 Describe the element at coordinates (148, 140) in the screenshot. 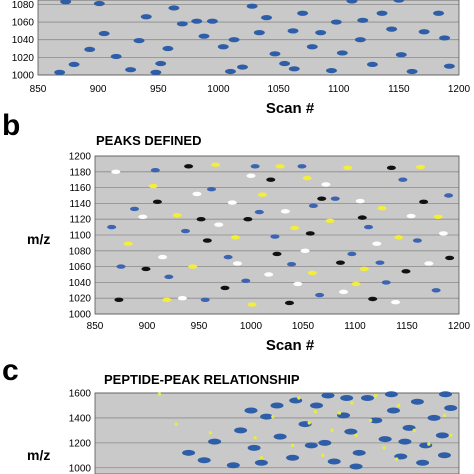

I see `panel-b-title: PEAKS DEFINED` at that location.